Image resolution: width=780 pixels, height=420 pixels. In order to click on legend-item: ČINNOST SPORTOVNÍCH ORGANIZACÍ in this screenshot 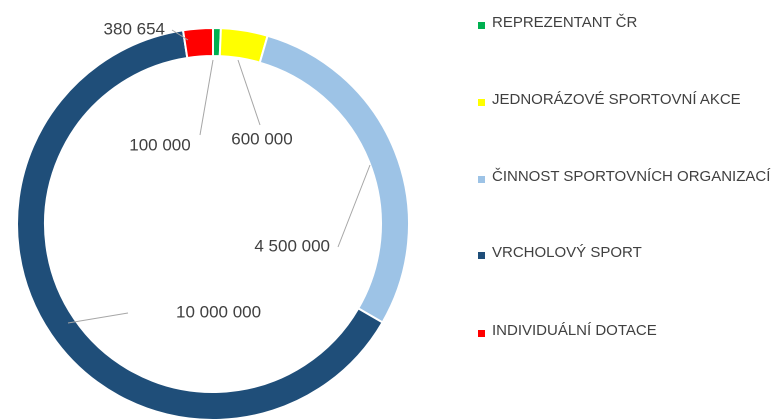, I will do `click(625, 178)`.